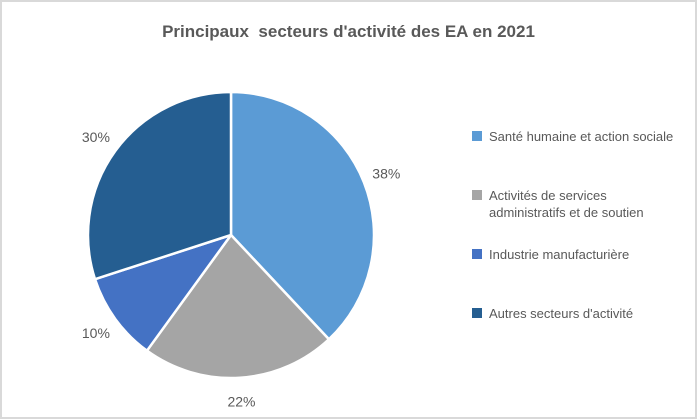 This screenshot has width=697, height=419. Describe the element at coordinates (96, 333) in the screenshot. I see `pie-data-label-2: 10%` at that location.